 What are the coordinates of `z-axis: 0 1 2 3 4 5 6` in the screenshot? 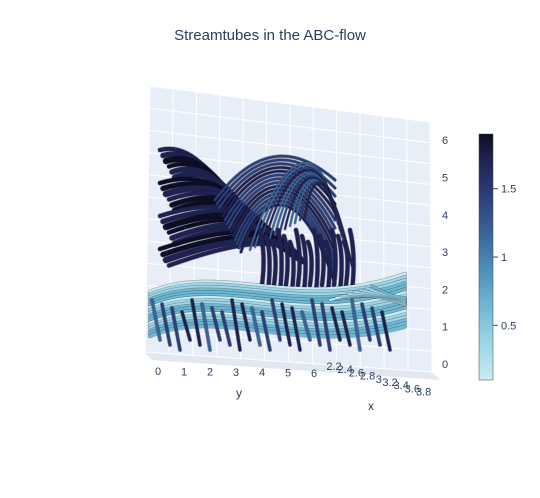 It's located at (445, 253).